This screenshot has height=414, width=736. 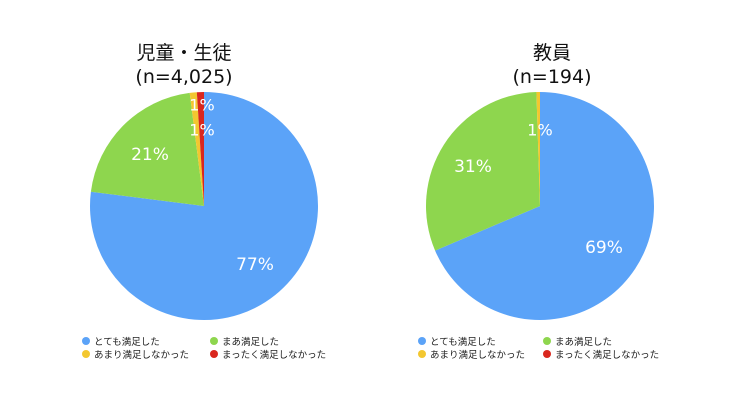 What do you see at coordinates (184, 53) in the screenshot?
I see `chart-title: 児童・生徒` at bounding box center [184, 53].